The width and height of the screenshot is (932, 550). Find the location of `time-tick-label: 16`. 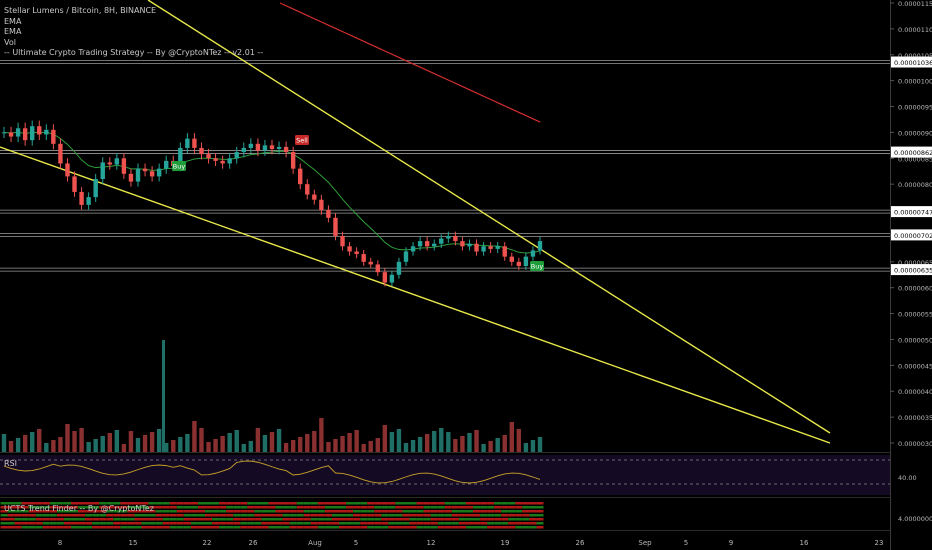

time-tick-label: 16 is located at coordinates (804, 543).